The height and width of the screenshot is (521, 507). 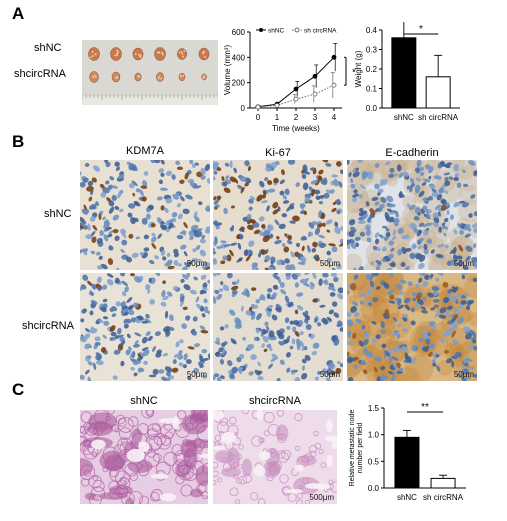 What do you see at coordinates (374, 435) in the screenshot?
I see `bar-ytick-label: 1.0` at bounding box center [374, 435].